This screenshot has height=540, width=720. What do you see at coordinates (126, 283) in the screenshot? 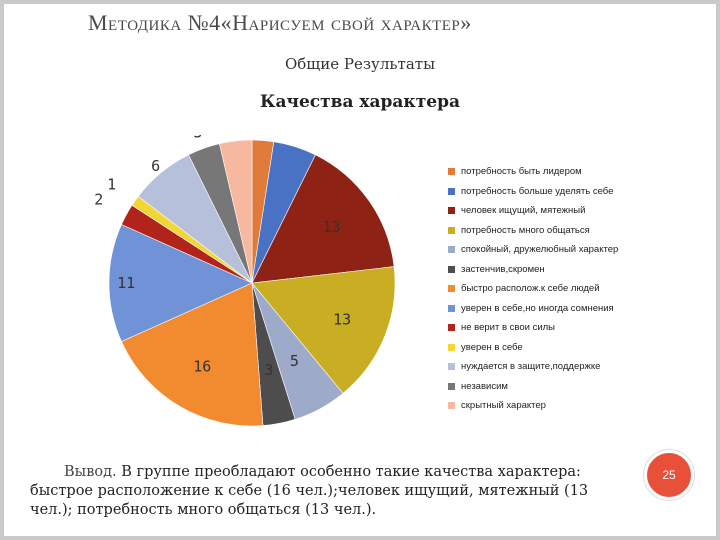
I see `pie-data-label: 11` at bounding box center [126, 283].